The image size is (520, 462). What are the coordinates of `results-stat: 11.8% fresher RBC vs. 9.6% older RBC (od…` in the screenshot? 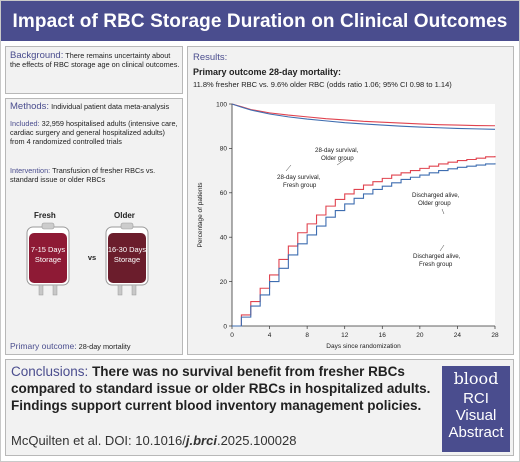 It's located at (322, 84).